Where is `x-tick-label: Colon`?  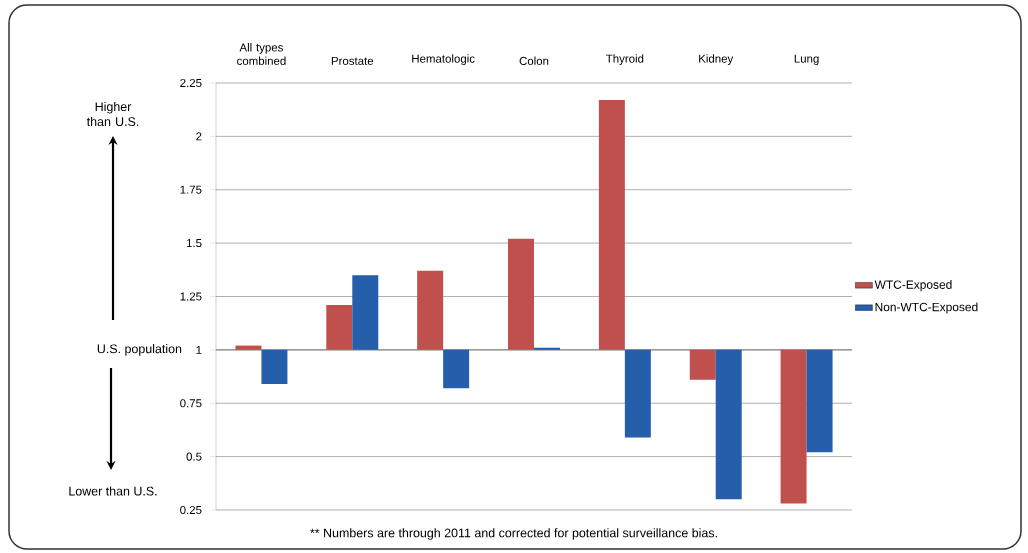 x-tick-label: Colon is located at coordinates (534, 60).